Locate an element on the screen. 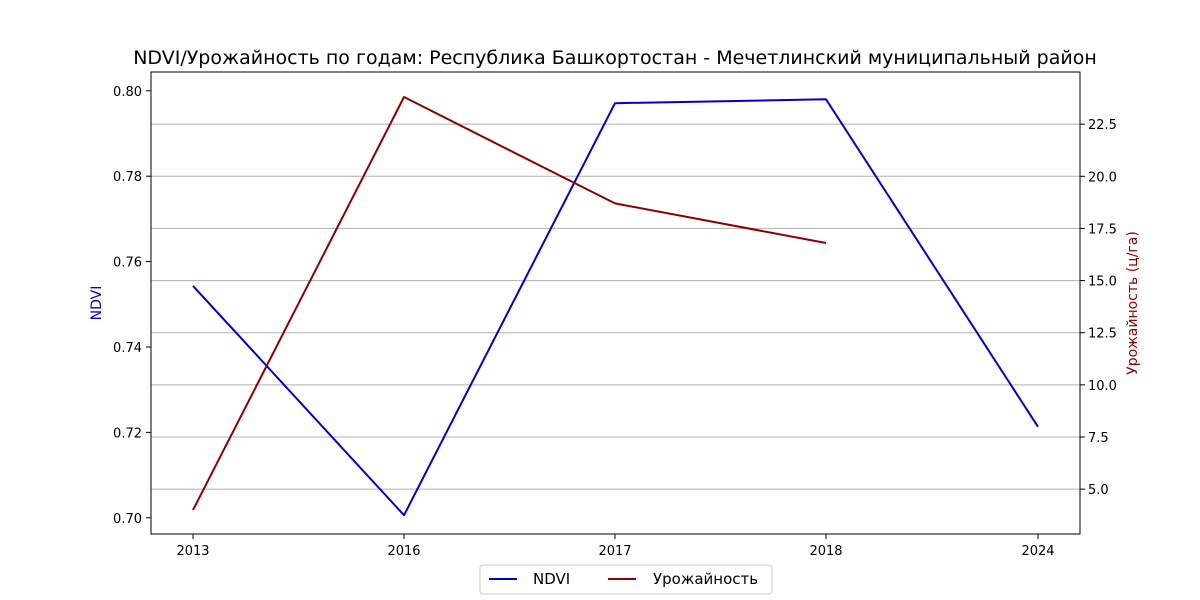  y-axis-right-title: Урожайность (ц/га) is located at coordinates (1133, 303).